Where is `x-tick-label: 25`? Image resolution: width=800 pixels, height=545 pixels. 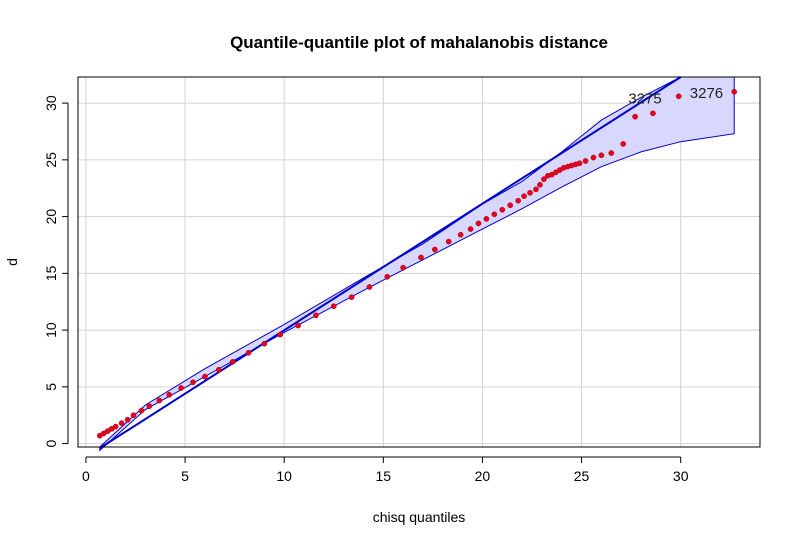 x-tick-label: 25 is located at coordinates (582, 476).